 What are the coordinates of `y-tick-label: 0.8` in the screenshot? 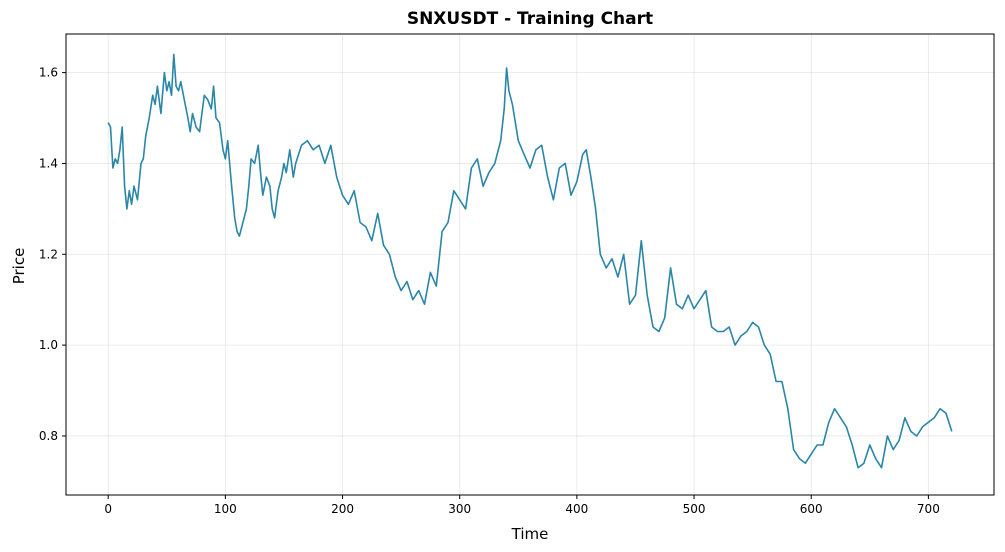 It's located at (48, 436).